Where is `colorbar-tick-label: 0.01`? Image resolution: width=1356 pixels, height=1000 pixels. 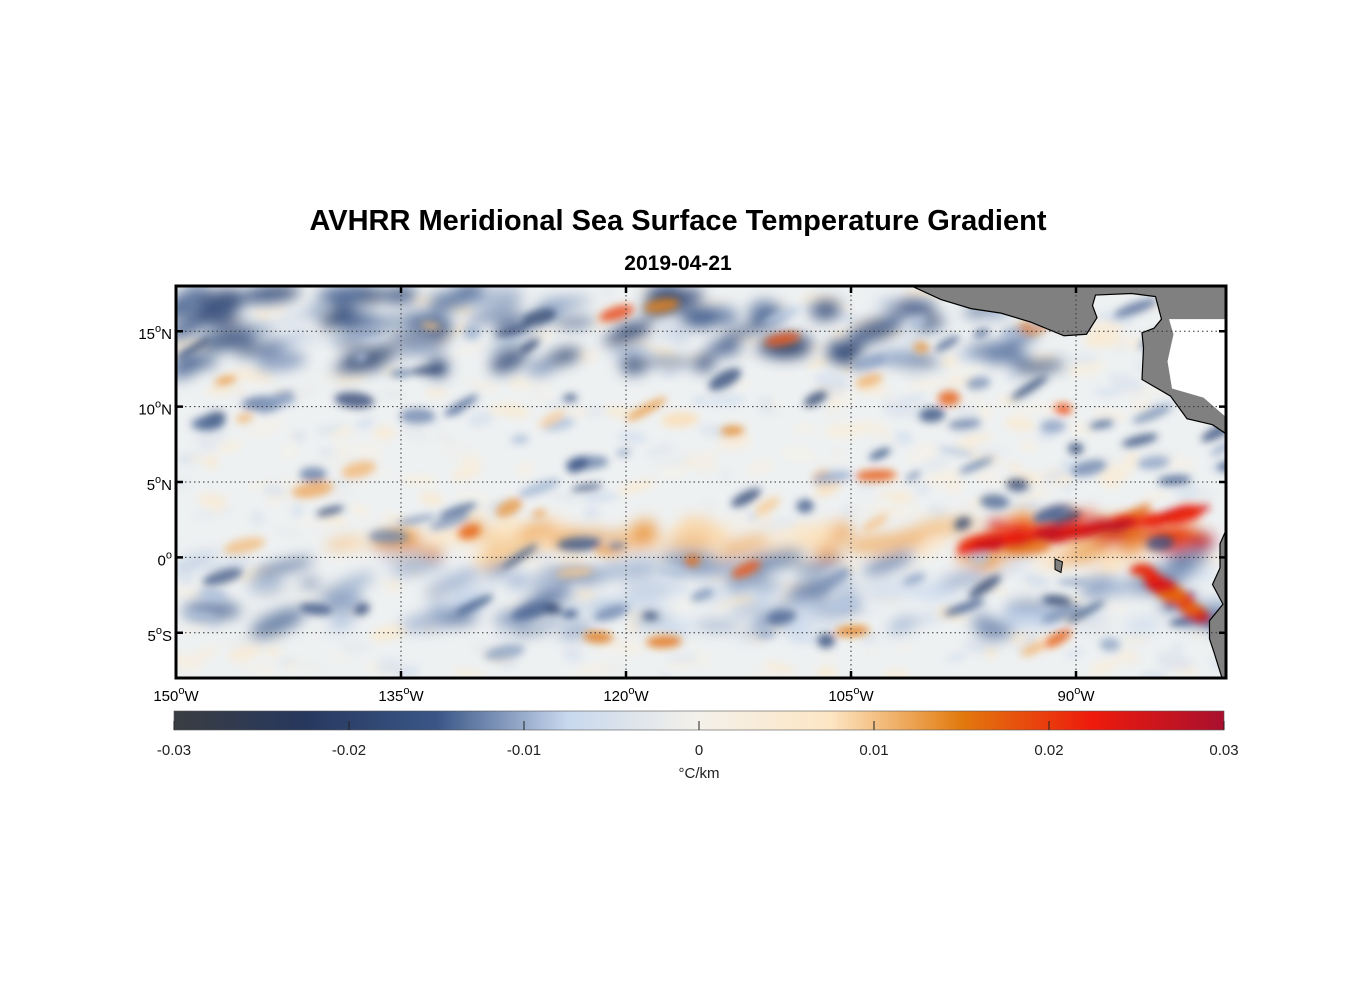
colorbar-tick-label: 0.01 is located at coordinates (873, 750).